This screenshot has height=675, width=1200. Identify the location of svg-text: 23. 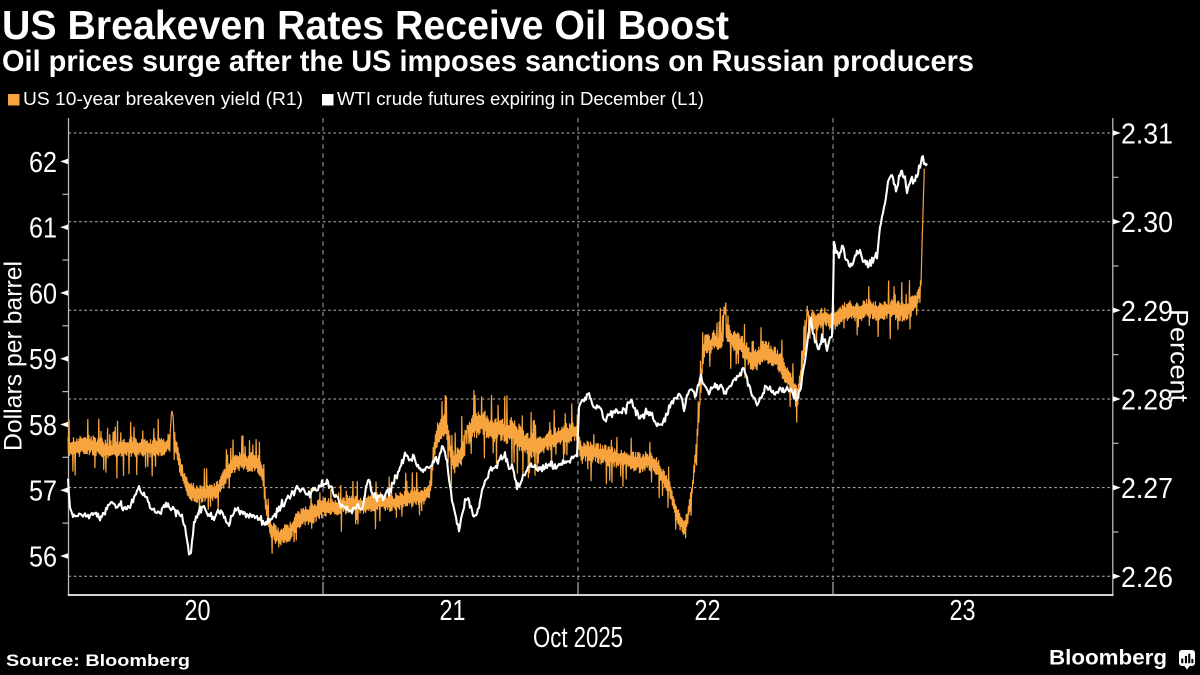
(963, 611).